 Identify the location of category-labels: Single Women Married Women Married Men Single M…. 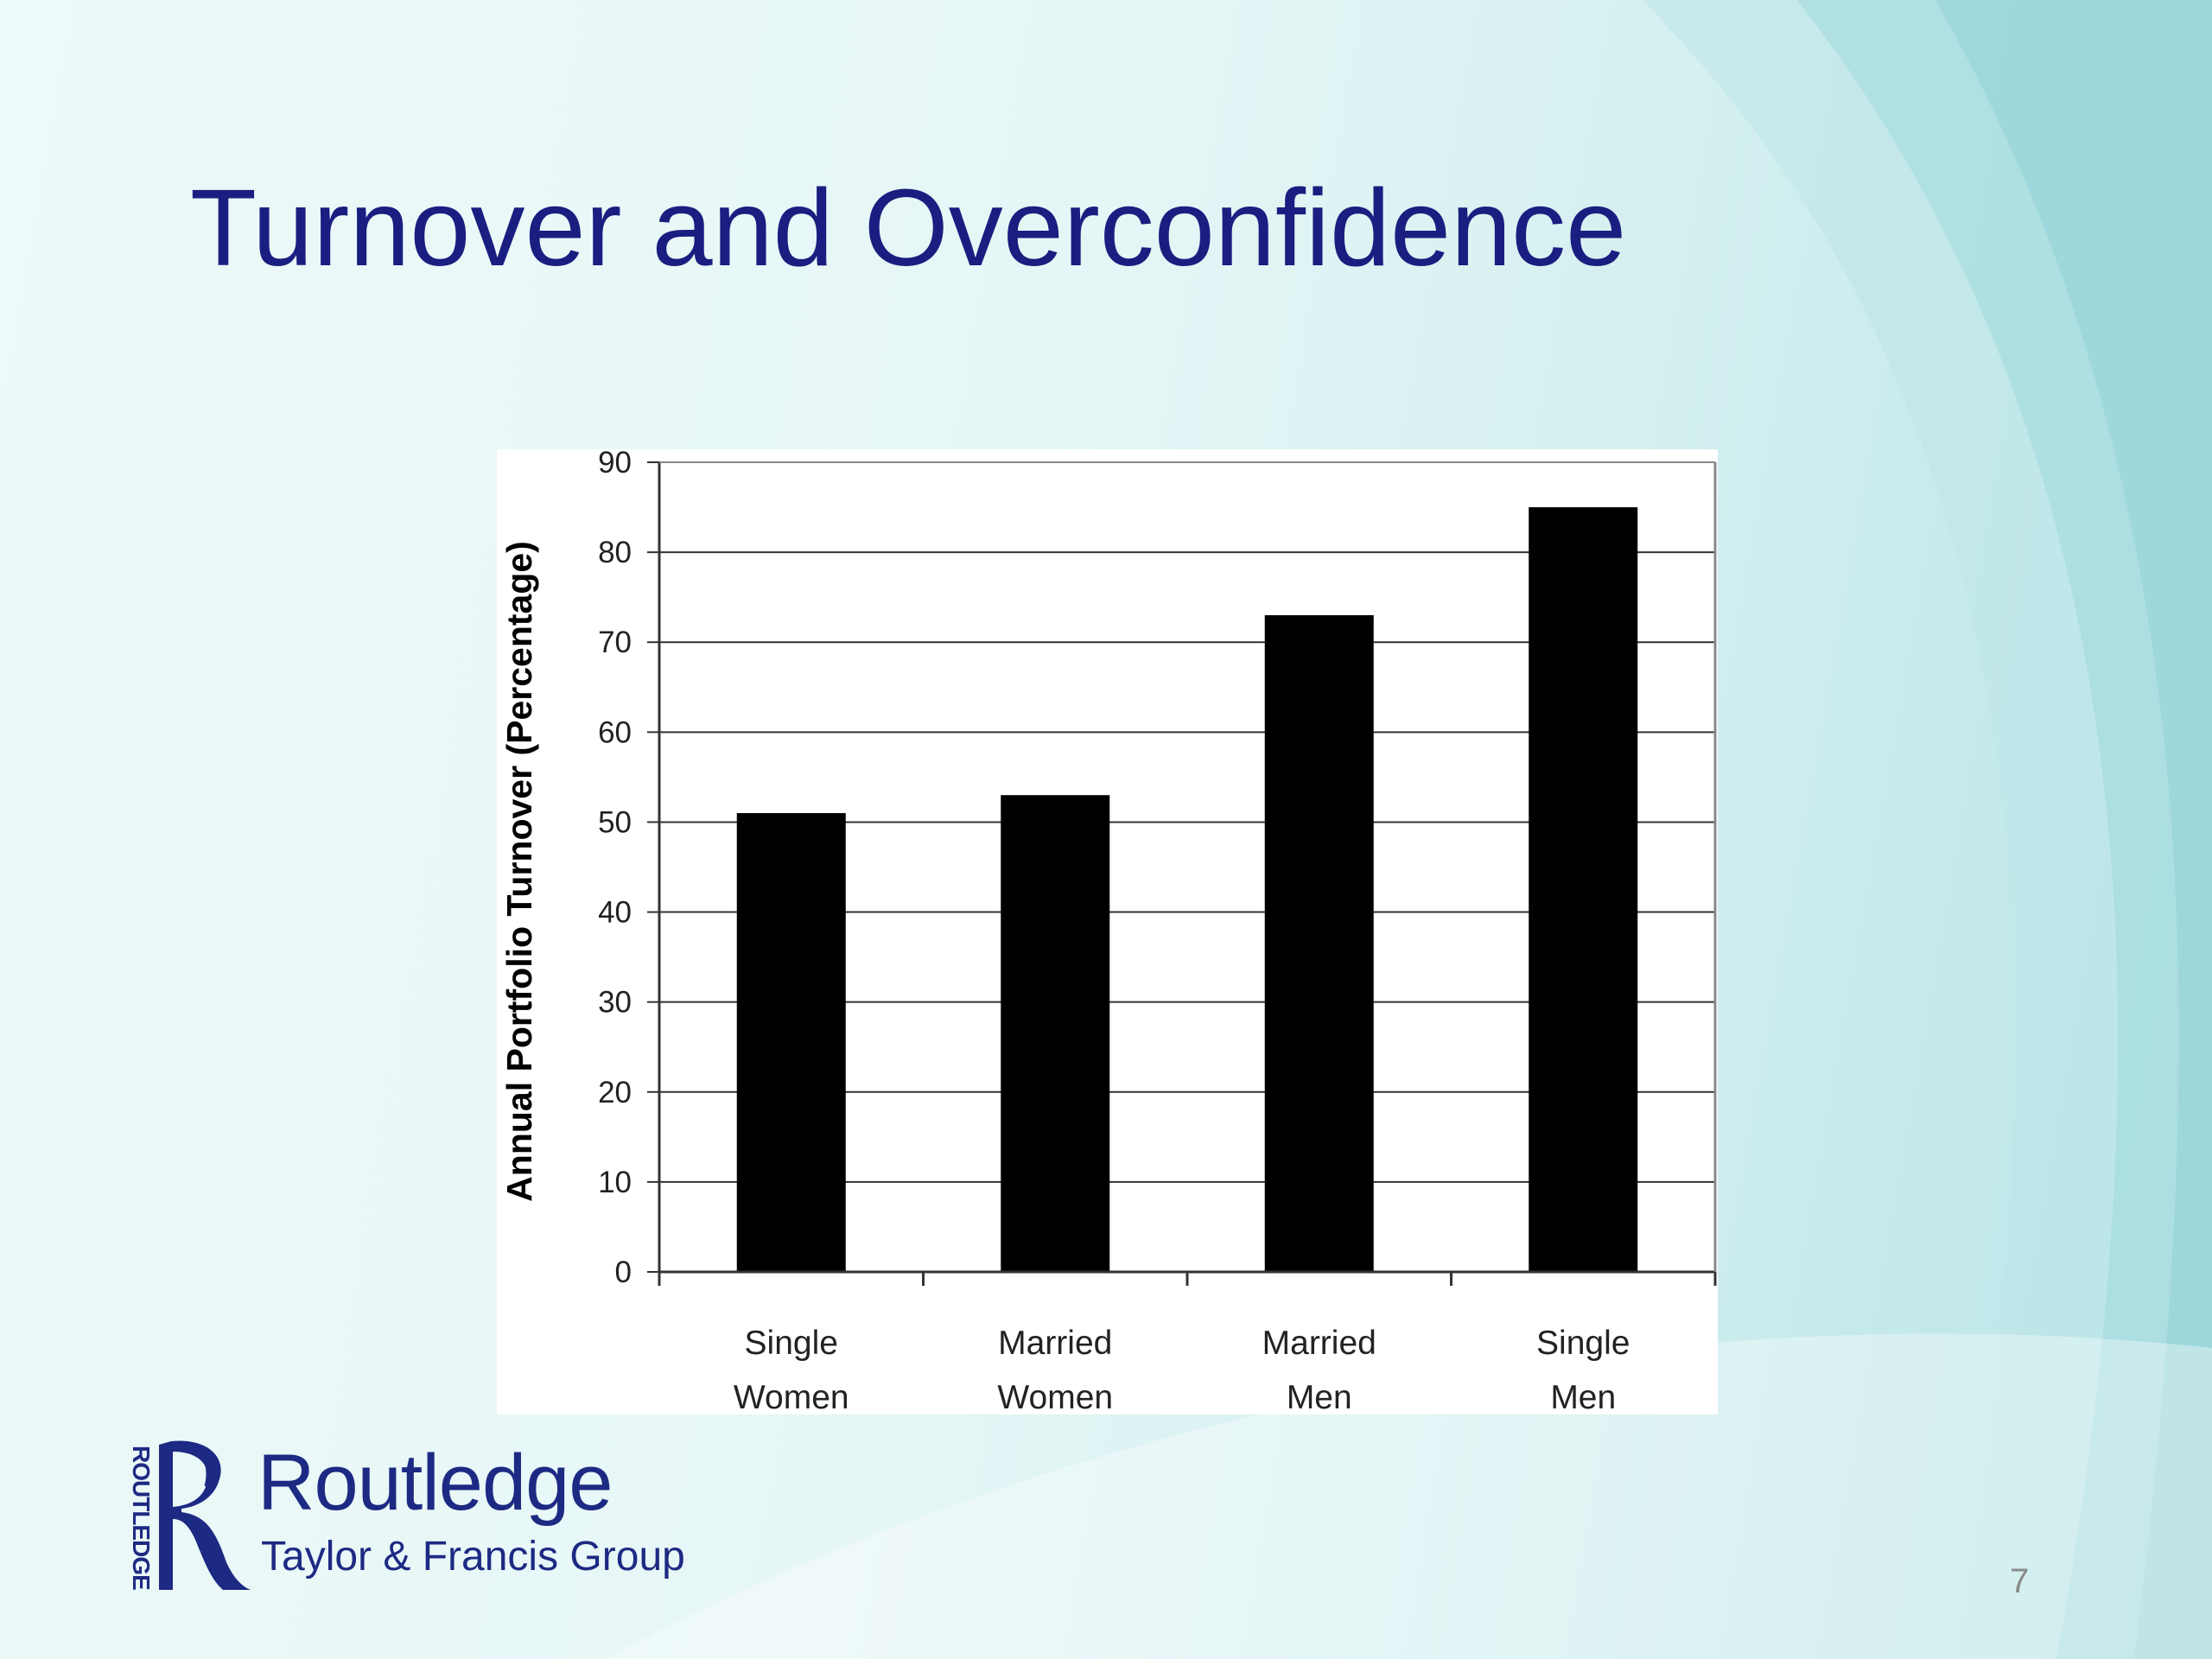
(1182, 1369).